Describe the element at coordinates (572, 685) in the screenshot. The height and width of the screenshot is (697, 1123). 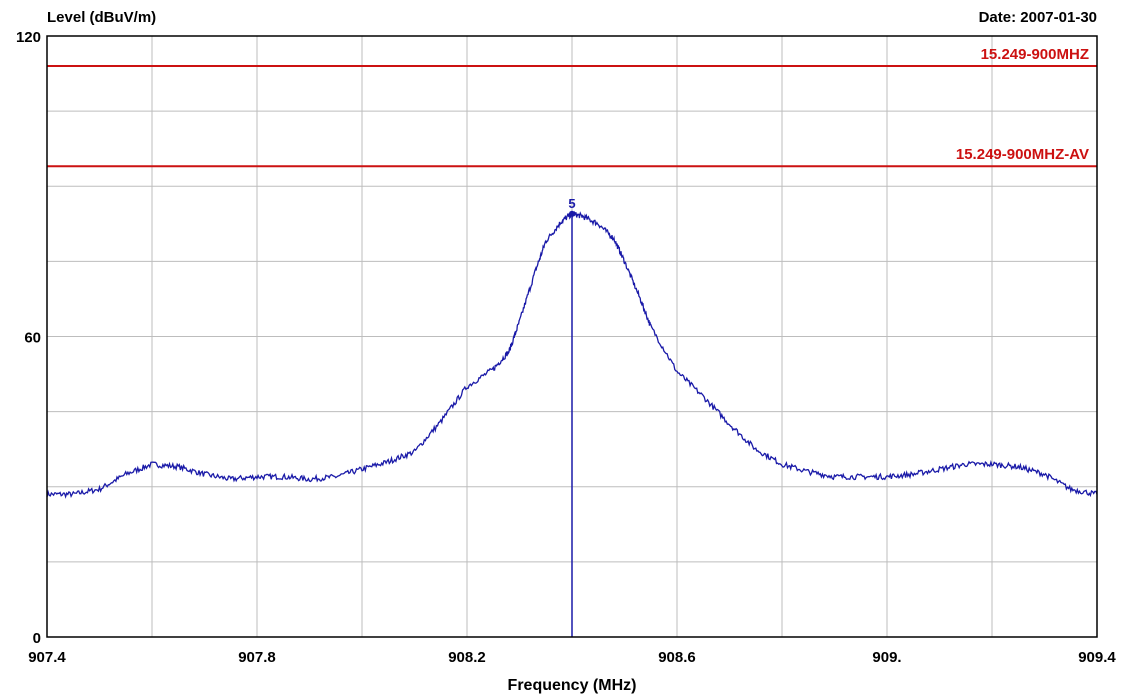
I see `x-axis-label: Frequency (MHz)` at that location.